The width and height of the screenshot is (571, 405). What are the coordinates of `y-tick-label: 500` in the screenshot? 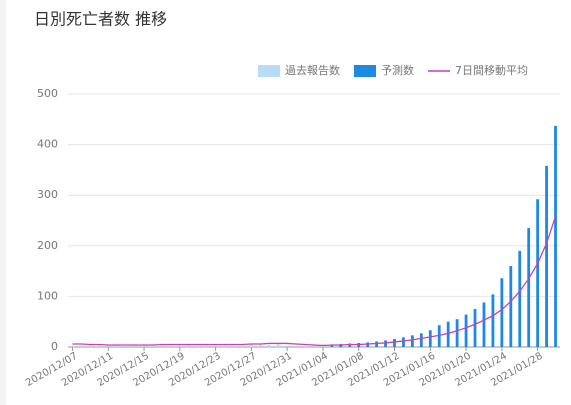 It's located at (47, 93).